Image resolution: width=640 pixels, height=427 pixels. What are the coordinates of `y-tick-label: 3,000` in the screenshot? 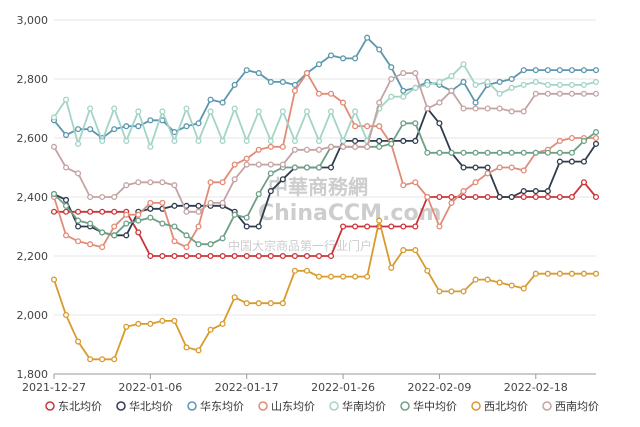 It's located at (33, 20).